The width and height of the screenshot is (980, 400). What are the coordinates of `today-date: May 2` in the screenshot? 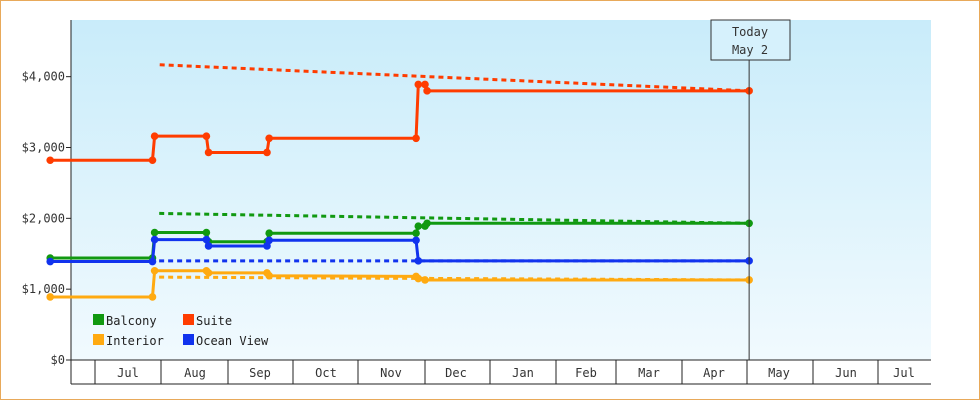 It's located at (750, 50).